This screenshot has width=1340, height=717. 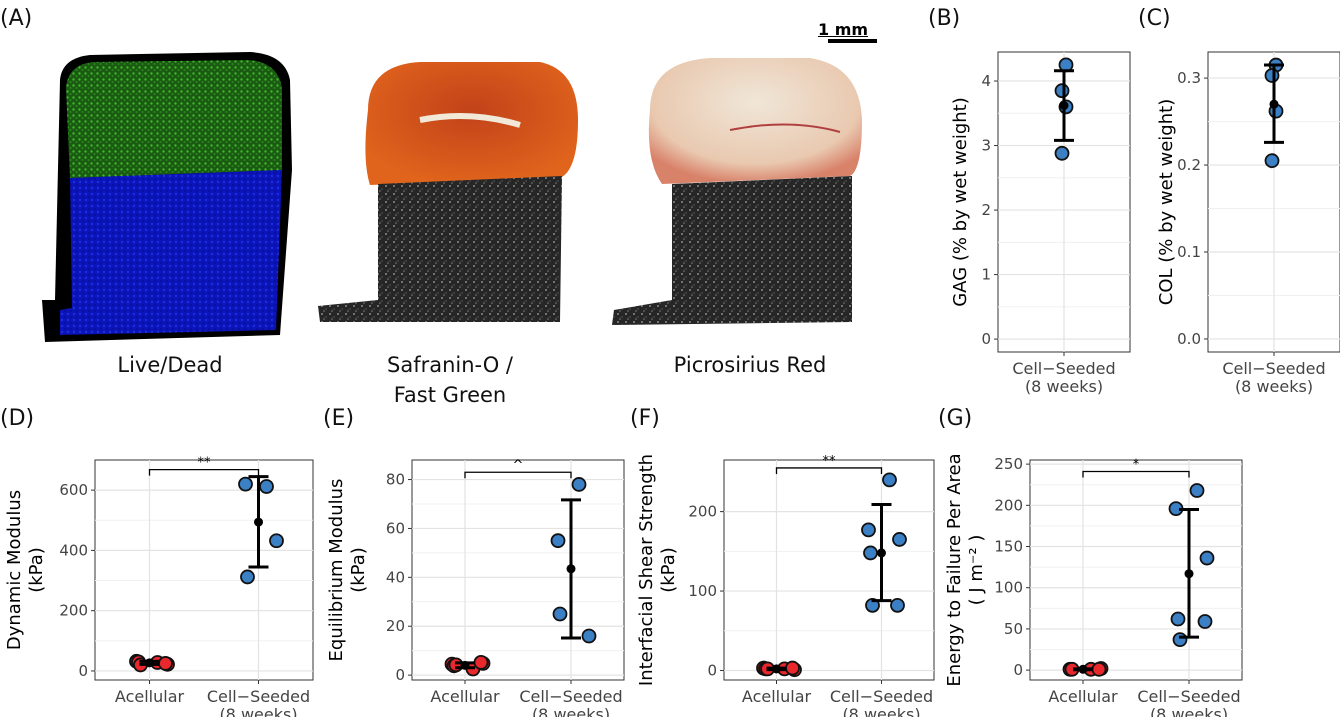 What do you see at coordinates (1189, 78) in the screenshot?
I see `y-tick-label: 0.3` at bounding box center [1189, 78].